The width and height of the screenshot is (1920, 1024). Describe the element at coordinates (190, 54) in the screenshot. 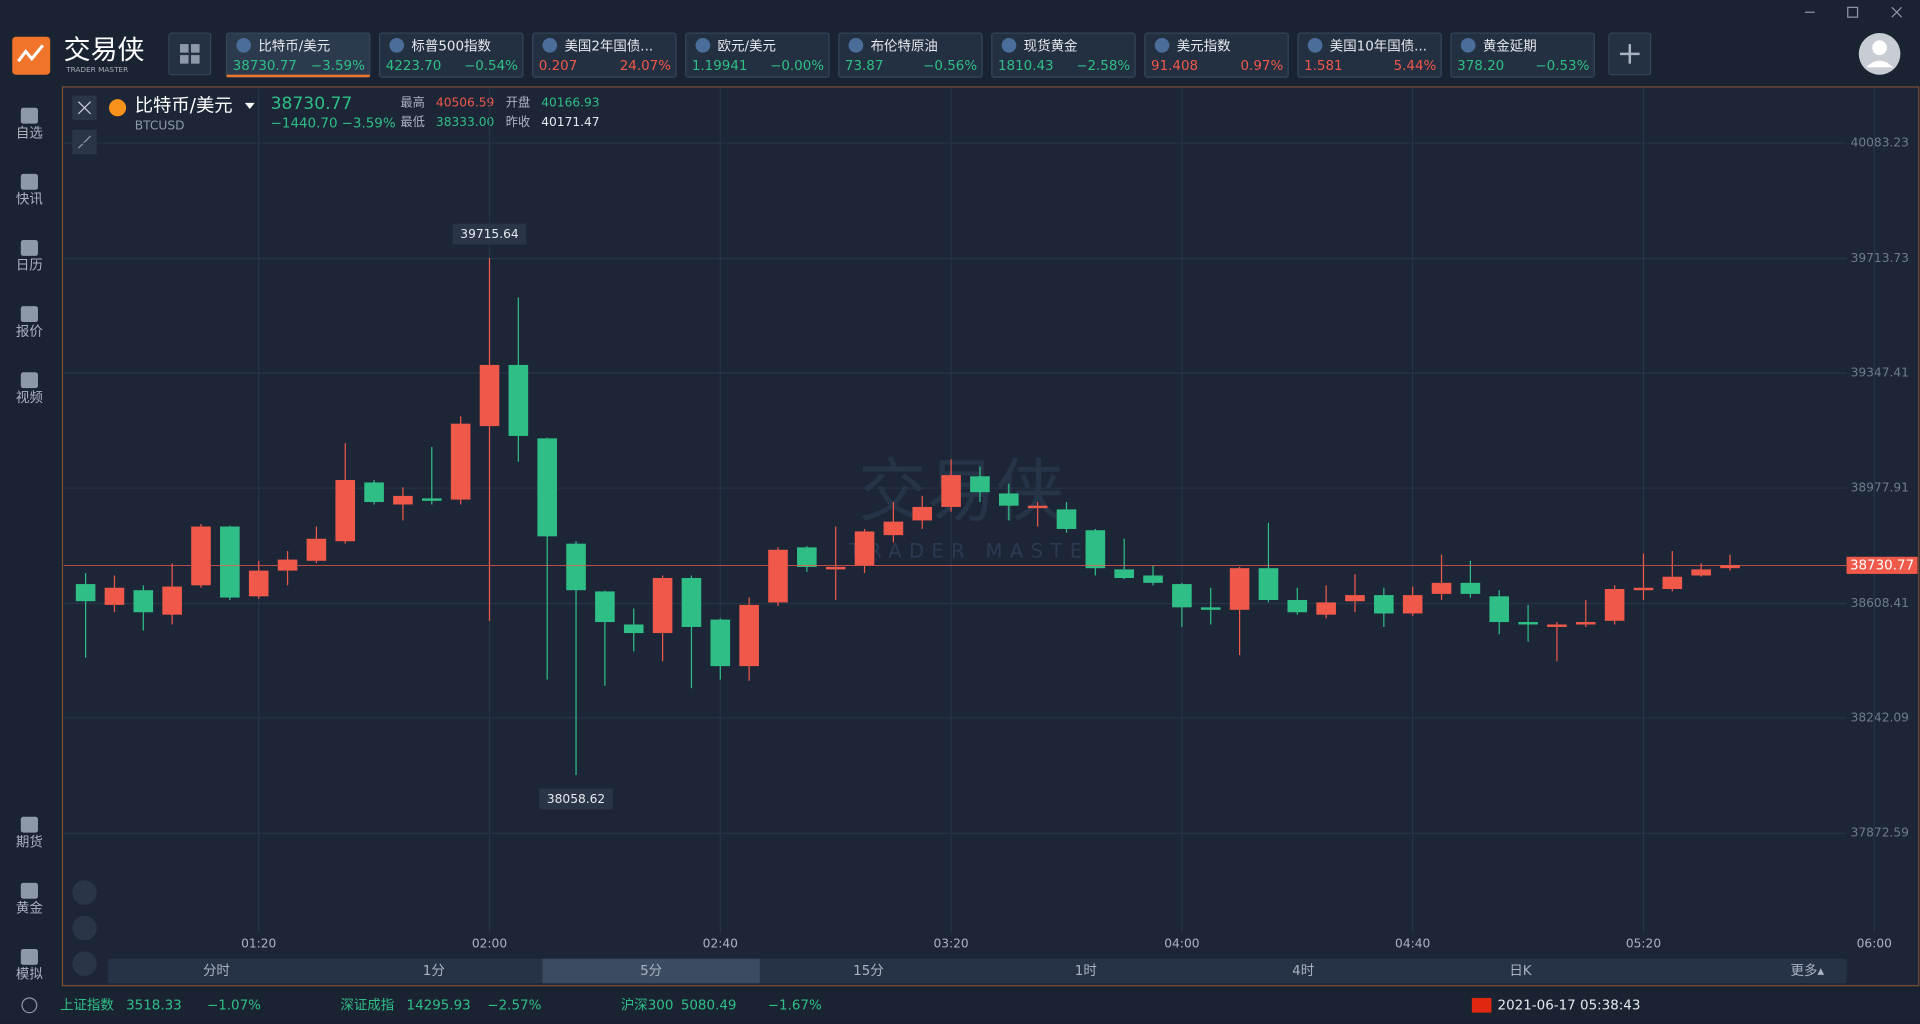

I see `layout-button` at that location.